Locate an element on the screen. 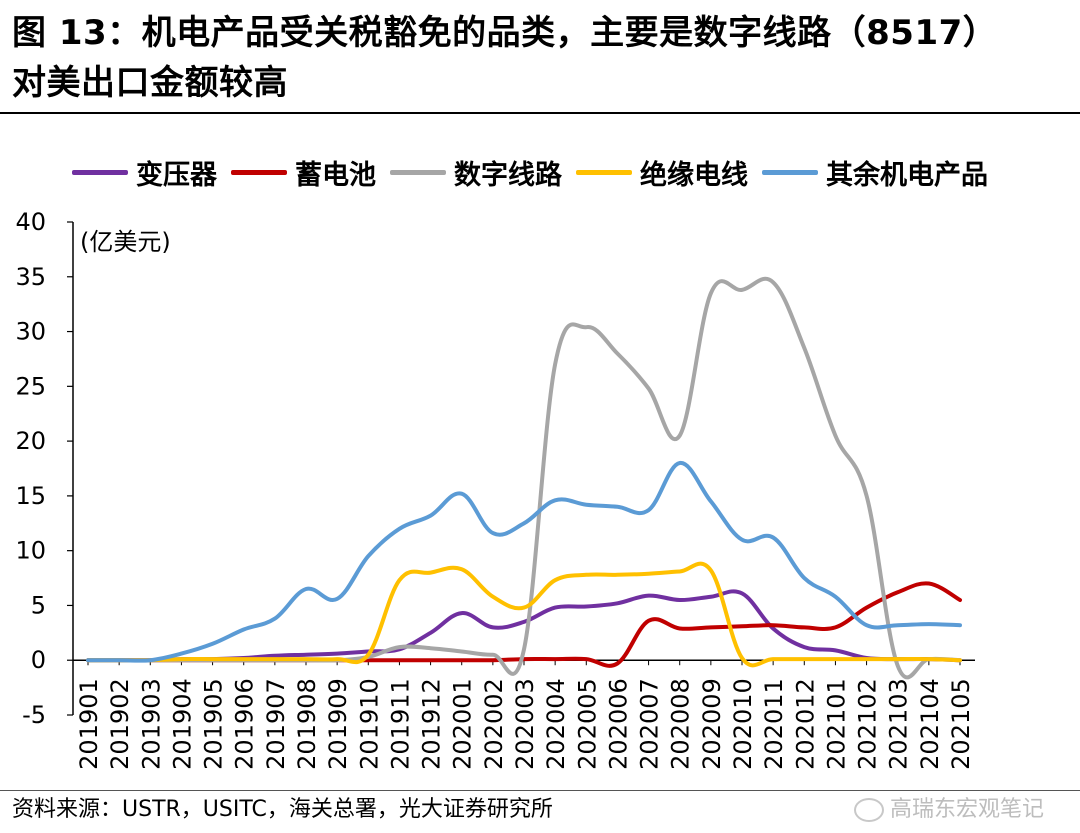 The height and width of the screenshot is (833, 1080). x-tick-label: 202005 is located at coordinates (587, 724).